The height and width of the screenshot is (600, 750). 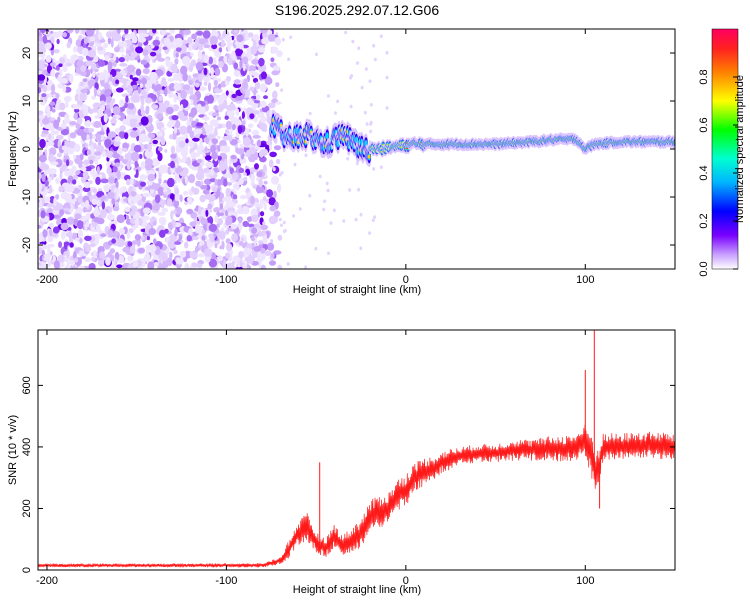 What do you see at coordinates (27, 385) in the screenshot?
I see `snr-y-tick-label: 600` at bounding box center [27, 385].